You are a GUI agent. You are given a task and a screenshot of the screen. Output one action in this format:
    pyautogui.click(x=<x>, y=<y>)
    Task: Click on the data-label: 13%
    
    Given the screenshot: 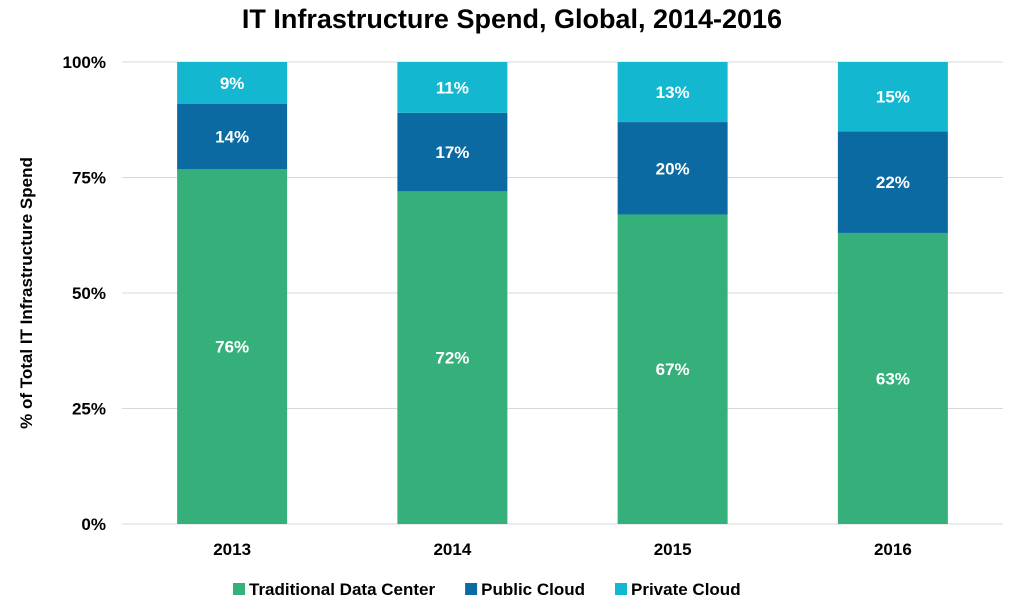 What is the action you would take?
    pyautogui.click(x=673, y=92)
    